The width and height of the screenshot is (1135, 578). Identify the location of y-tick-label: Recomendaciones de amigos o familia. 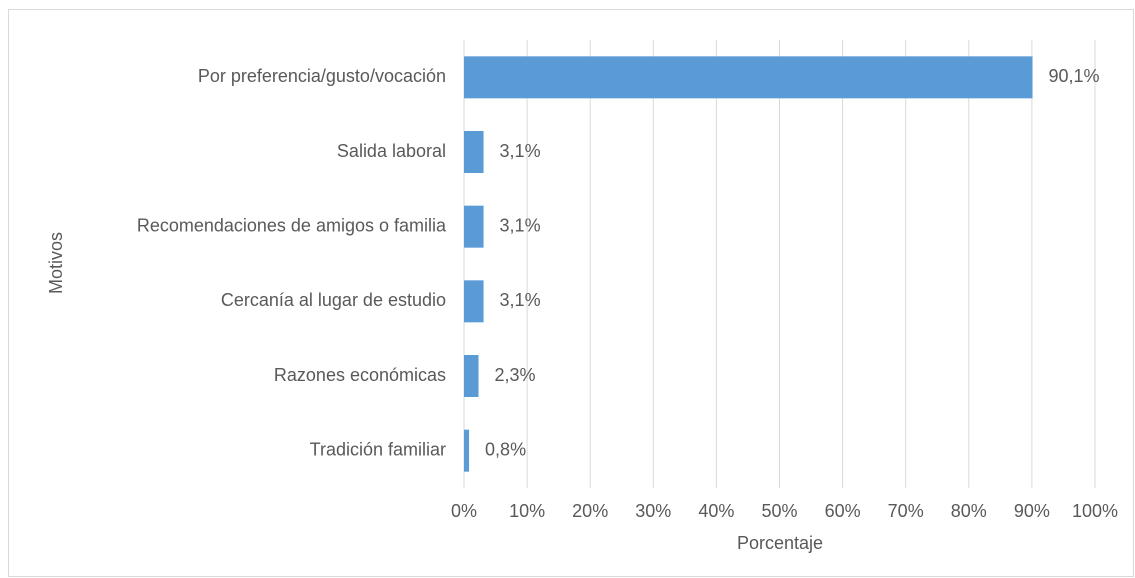
(292, 225).